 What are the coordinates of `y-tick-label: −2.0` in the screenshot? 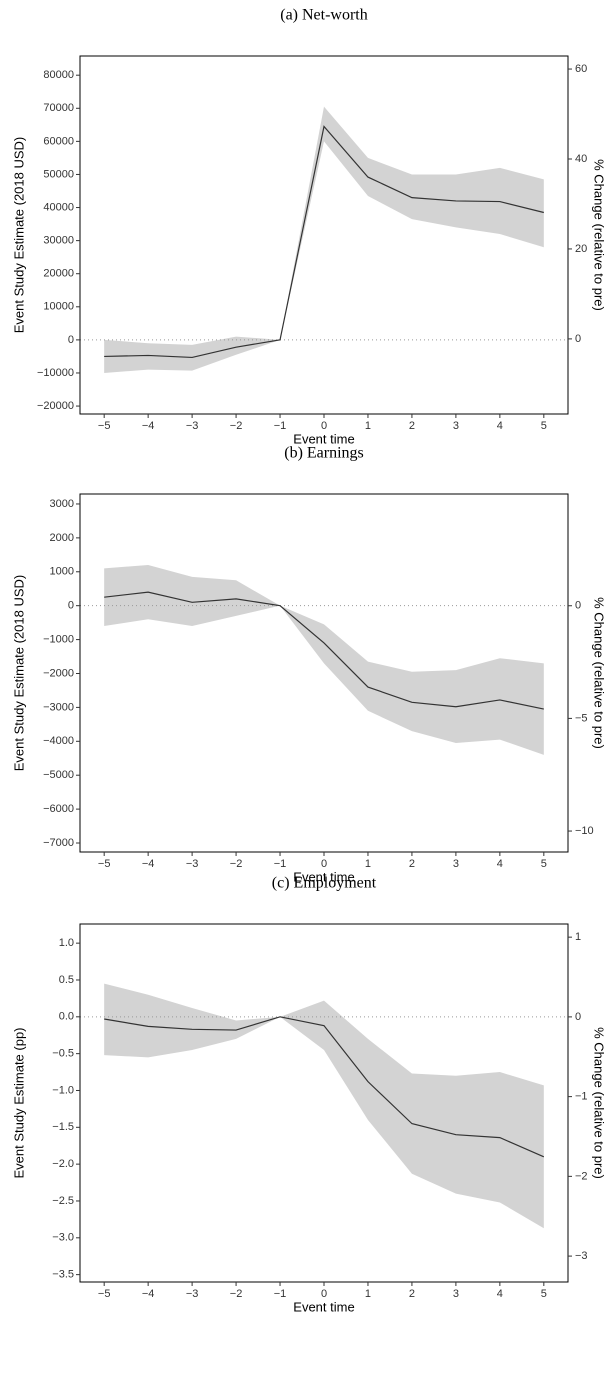 It's located at (63, 1164).